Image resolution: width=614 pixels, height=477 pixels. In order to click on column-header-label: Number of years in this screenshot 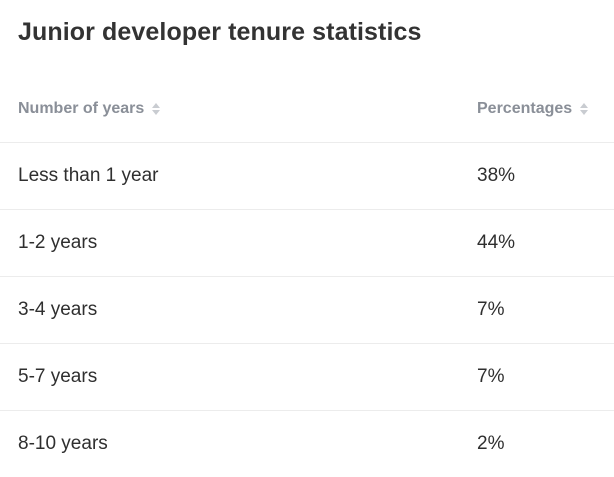, I will do `click(81, 109)`.